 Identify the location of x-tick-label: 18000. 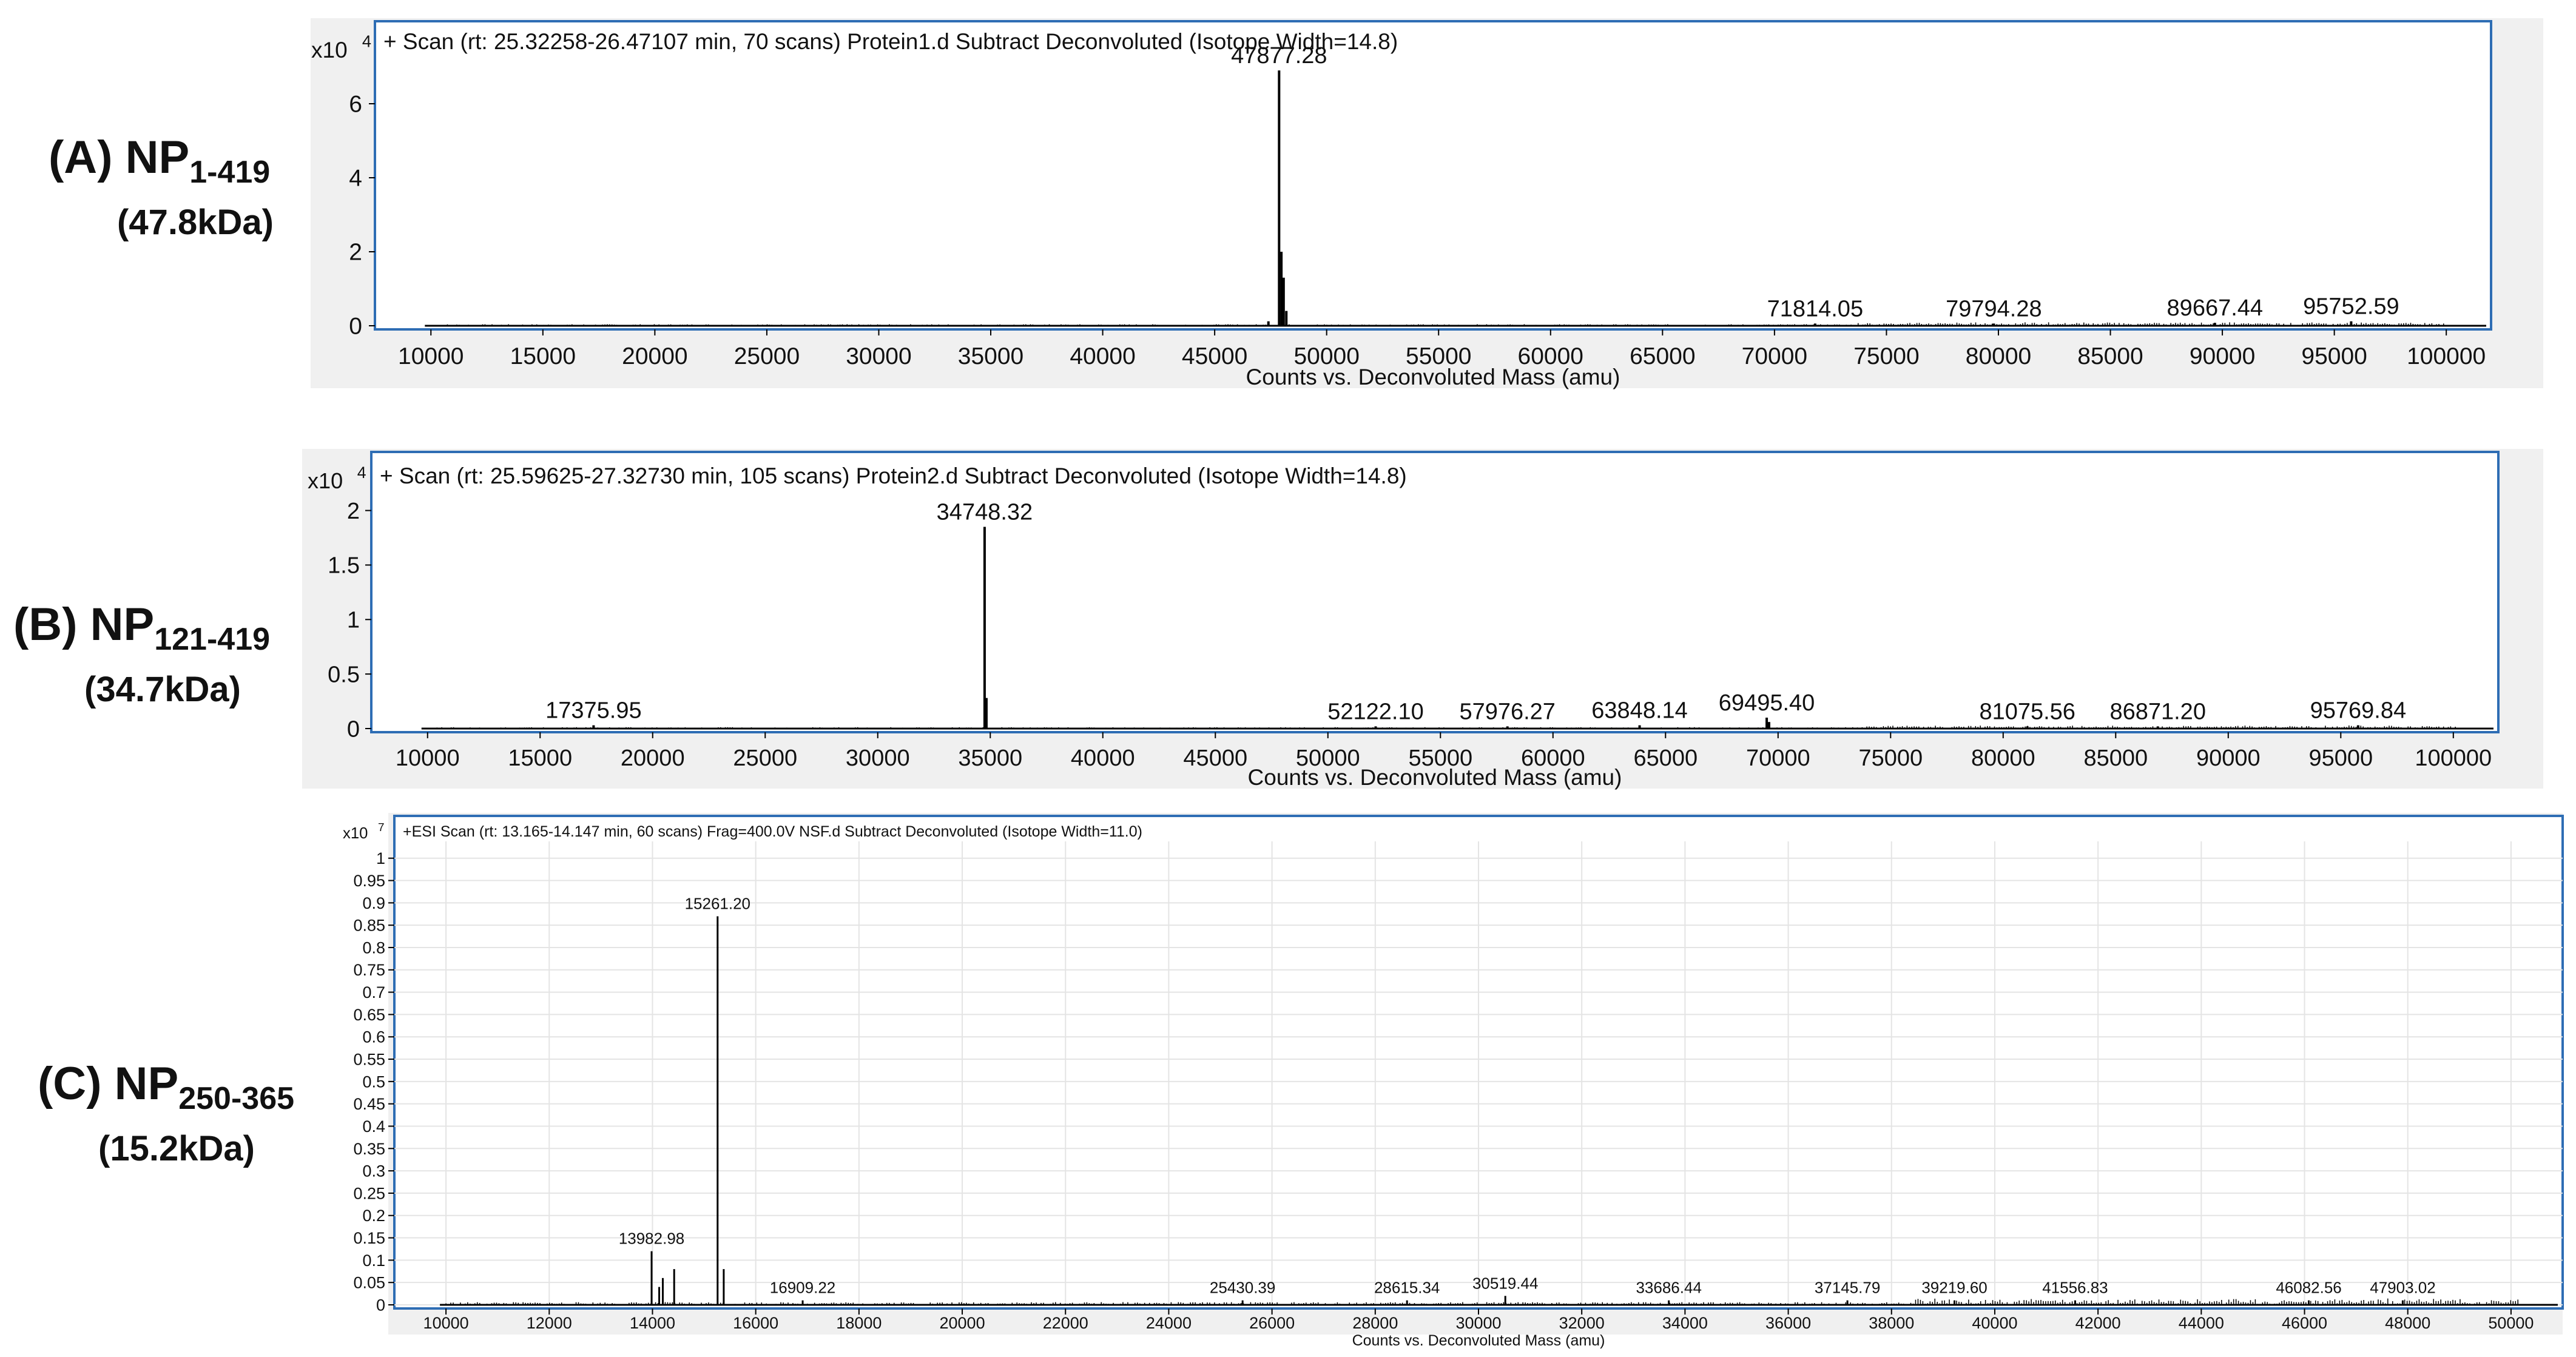
(859, 1323).